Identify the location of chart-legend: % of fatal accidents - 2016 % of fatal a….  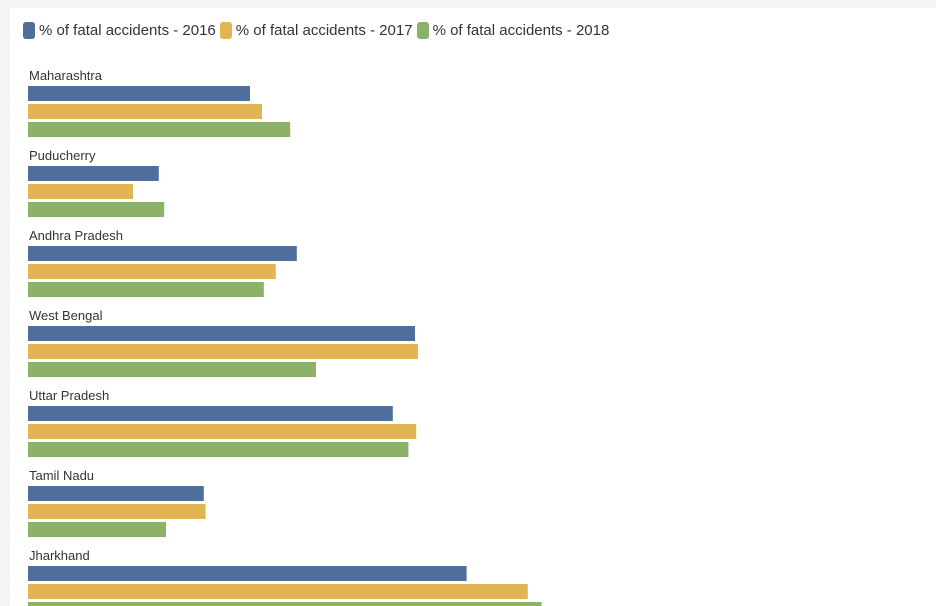
(318, 30).